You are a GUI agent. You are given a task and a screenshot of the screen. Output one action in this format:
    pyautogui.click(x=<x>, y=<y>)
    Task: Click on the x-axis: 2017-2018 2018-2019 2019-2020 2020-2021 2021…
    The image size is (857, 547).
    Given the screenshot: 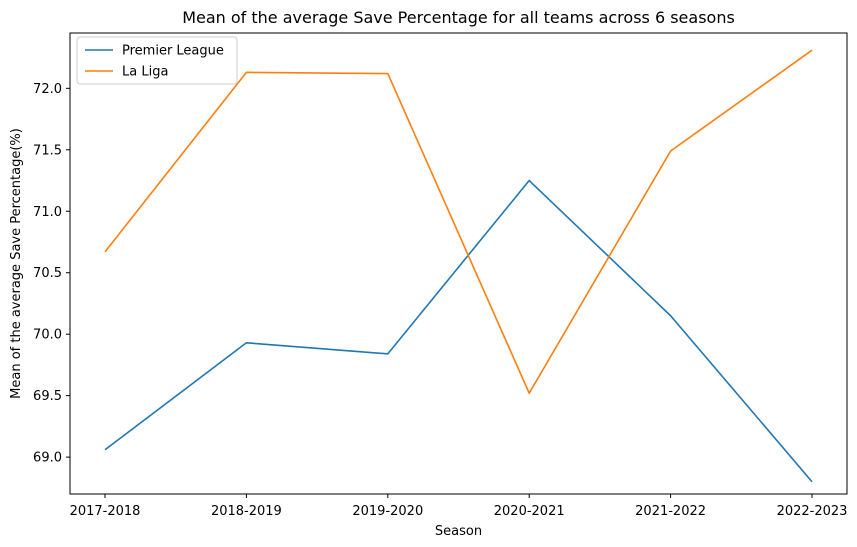 What is the action you would take?
    pyautogui.click(x=459, y=506)
    